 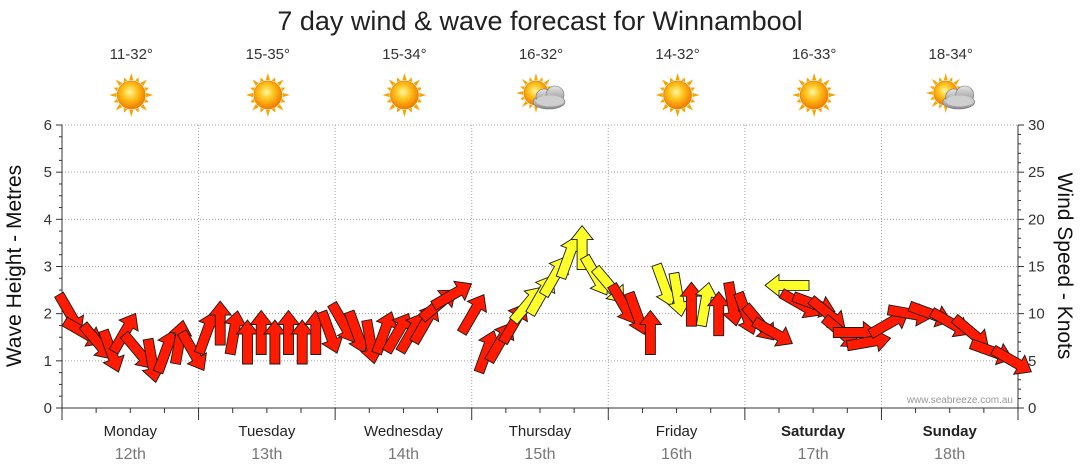 I want to click on y-left-tick-label: 0, so click(x=48, y=408).